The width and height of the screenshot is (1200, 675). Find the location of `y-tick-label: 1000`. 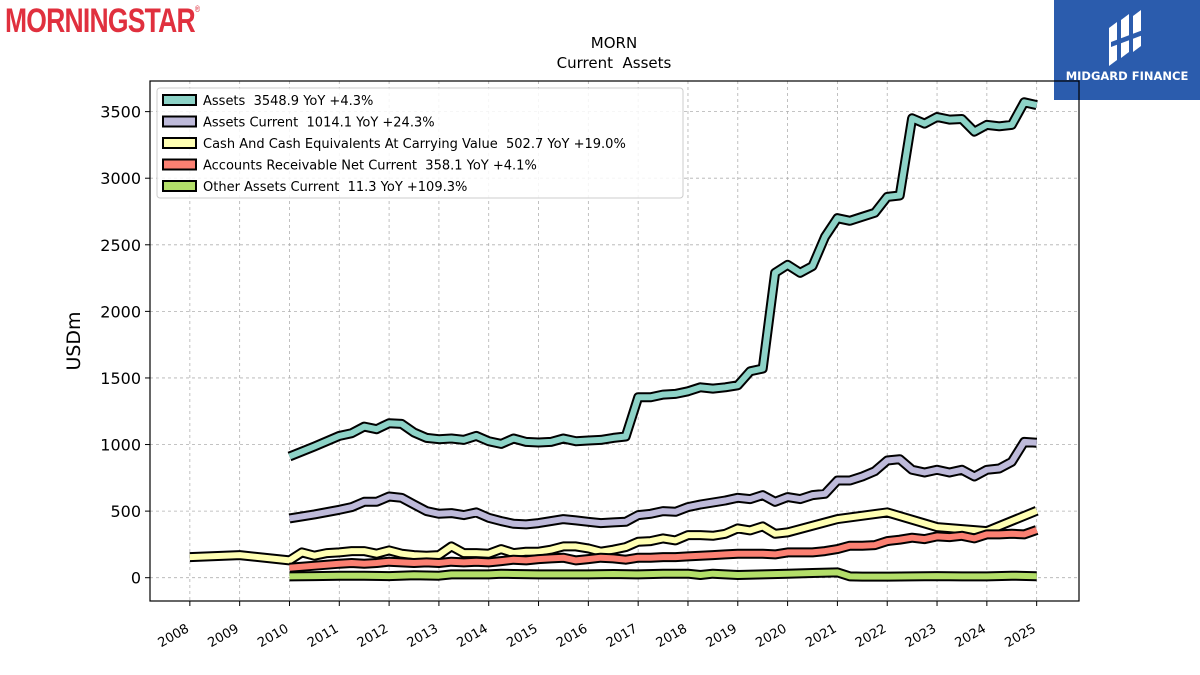

y-tick-label: 1000 is located at coordinates (120, 445).